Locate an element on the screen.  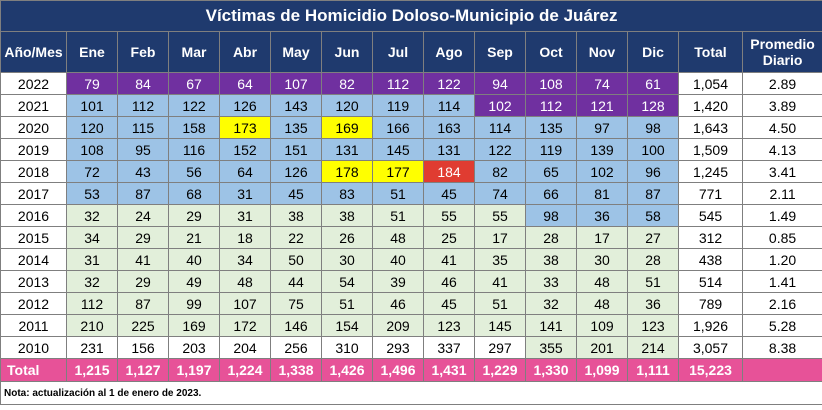
month-value: 53 is located at coordinates (92, 193).